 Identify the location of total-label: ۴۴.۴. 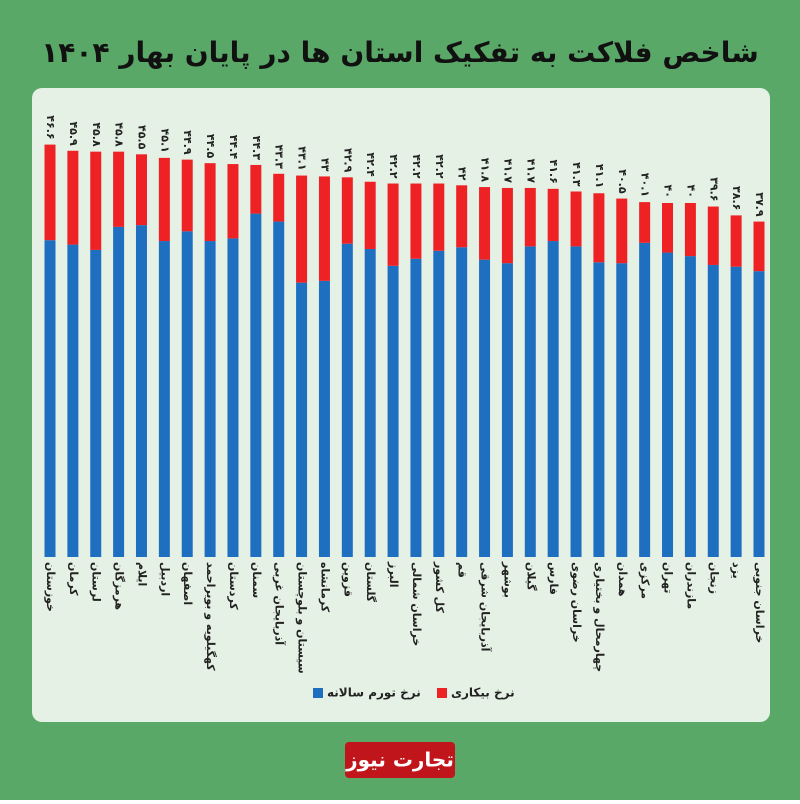
(233, 147).